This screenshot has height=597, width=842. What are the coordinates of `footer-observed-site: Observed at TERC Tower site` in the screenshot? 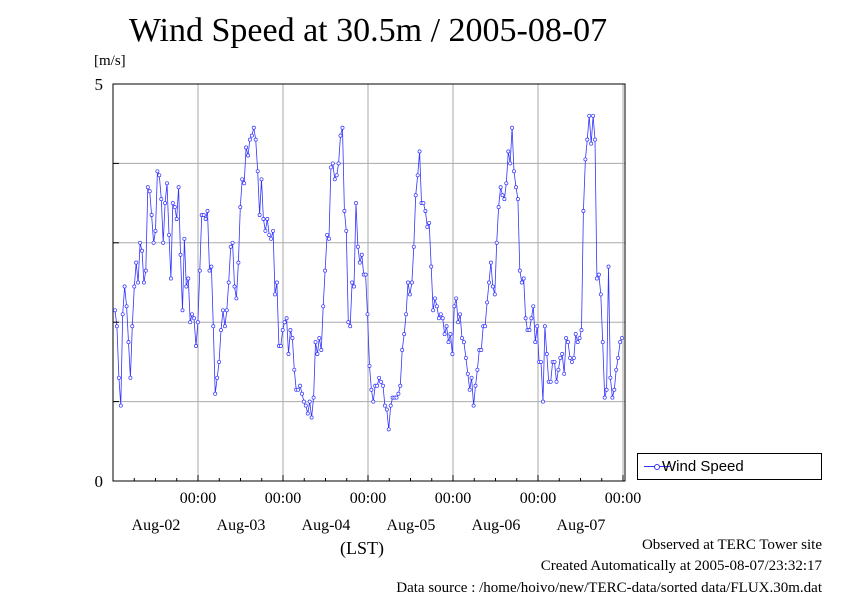 It's located at (731, 545).